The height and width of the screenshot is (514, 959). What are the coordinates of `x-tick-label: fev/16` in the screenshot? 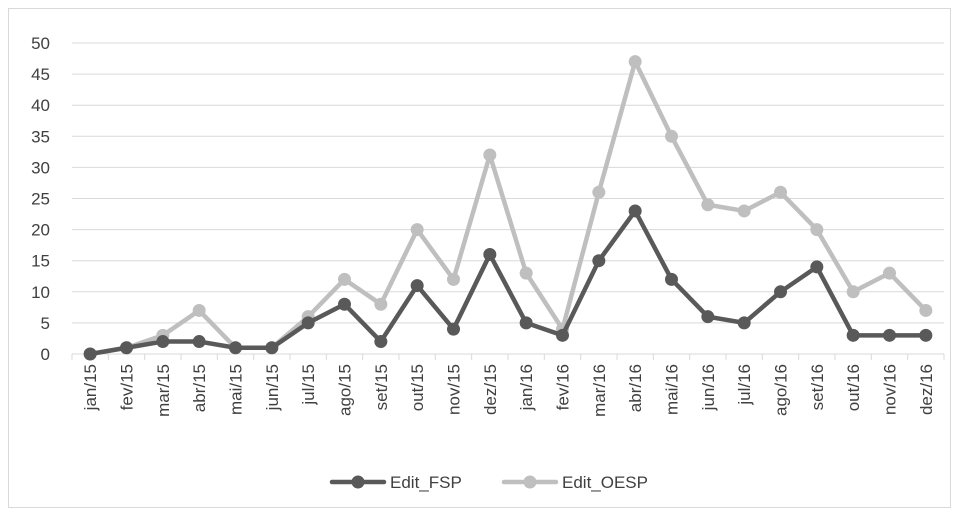 It's located at (563, 387).